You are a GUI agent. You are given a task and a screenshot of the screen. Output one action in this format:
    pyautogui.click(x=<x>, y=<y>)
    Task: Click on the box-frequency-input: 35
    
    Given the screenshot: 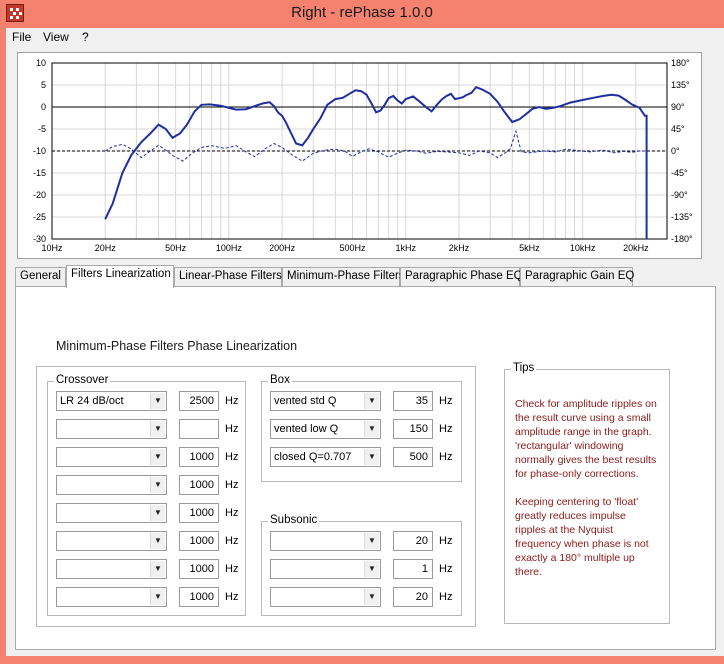 What is the action you would take?
    pyautogui.click(x=413, y=401)
    